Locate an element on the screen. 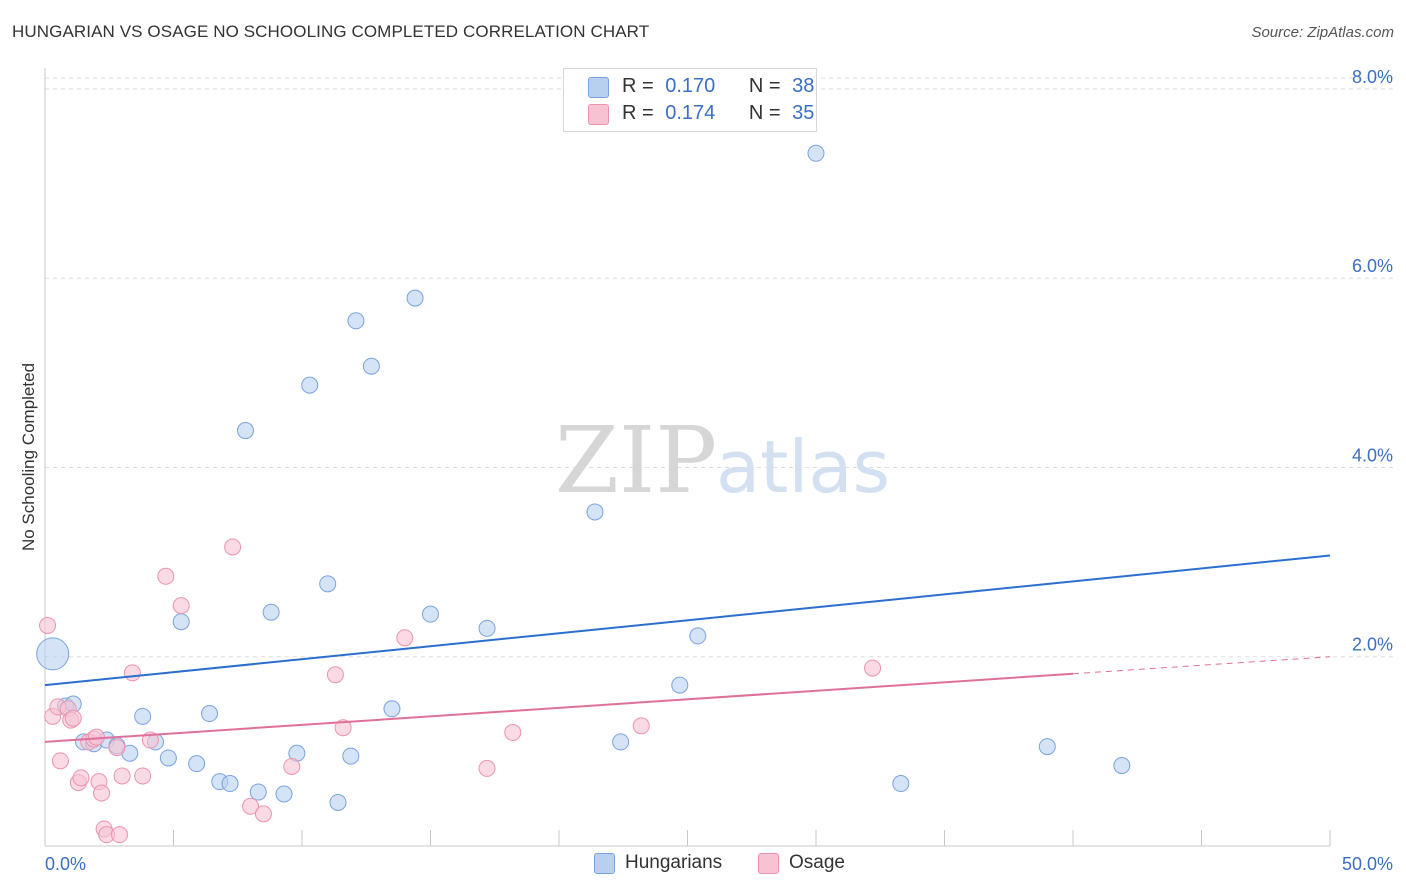 This screenshot has height=892, width=1406. legend-swatch-hungarians is located at coordinates (598, 87).